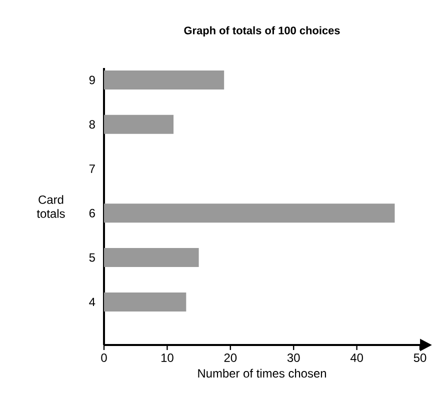  Describe the element at coordinates (92, 302) in the screenshot. I see `y-tick-label: 4` at that location.